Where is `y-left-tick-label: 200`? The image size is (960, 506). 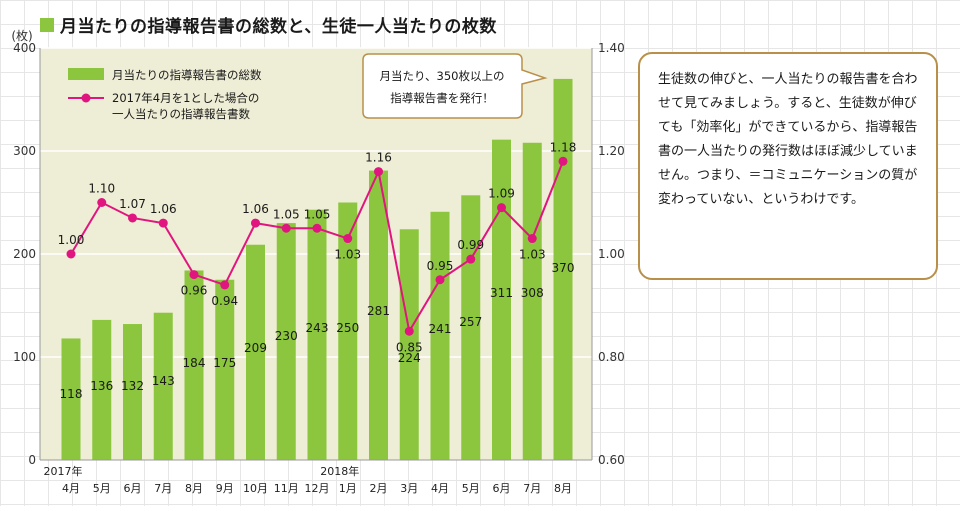
y-left-tick-label: 200 is located at coordinates (24, 254).